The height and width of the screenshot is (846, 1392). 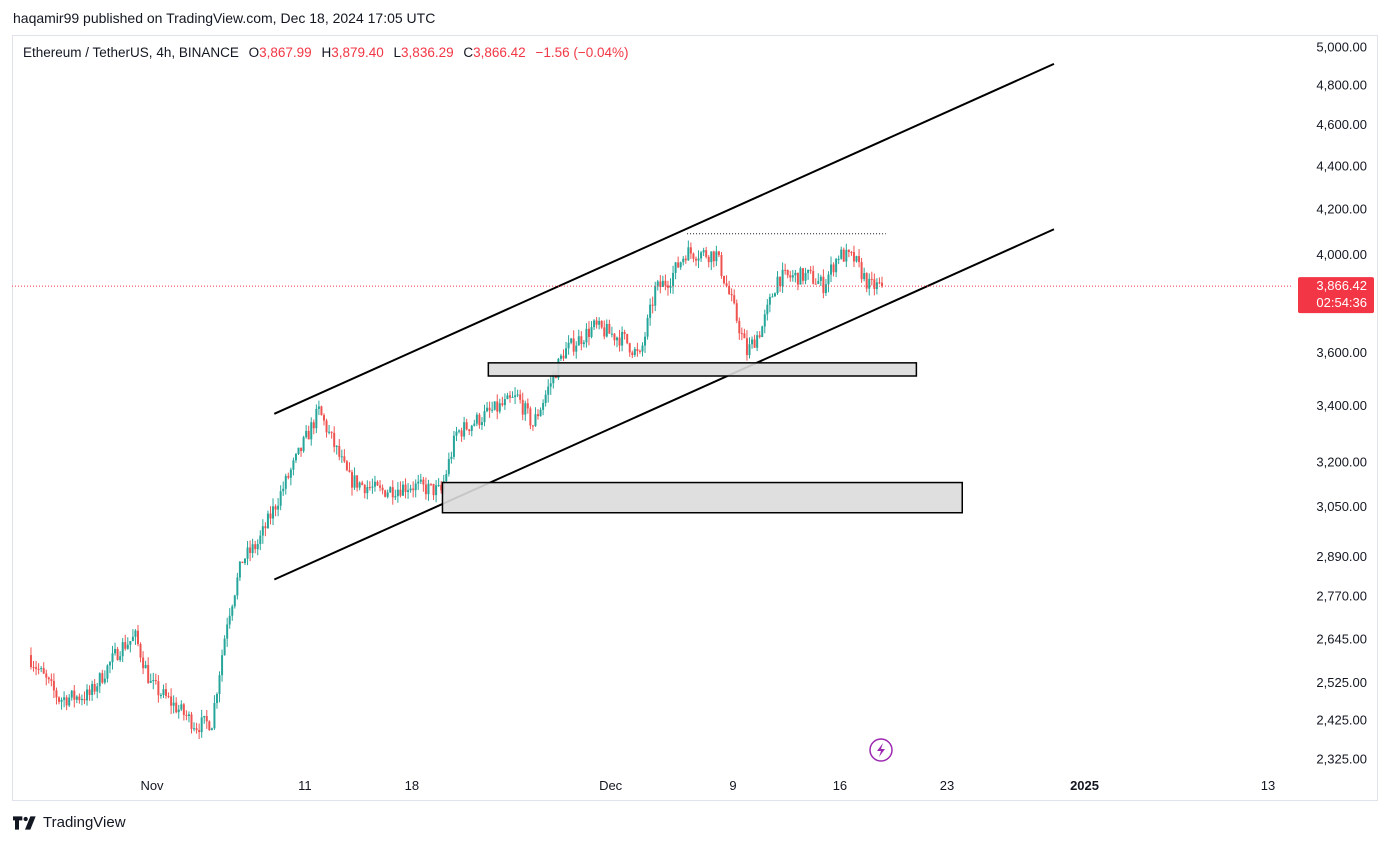 I want to click on legend-low-value: 3,836.29, so click(x=427, y=52).